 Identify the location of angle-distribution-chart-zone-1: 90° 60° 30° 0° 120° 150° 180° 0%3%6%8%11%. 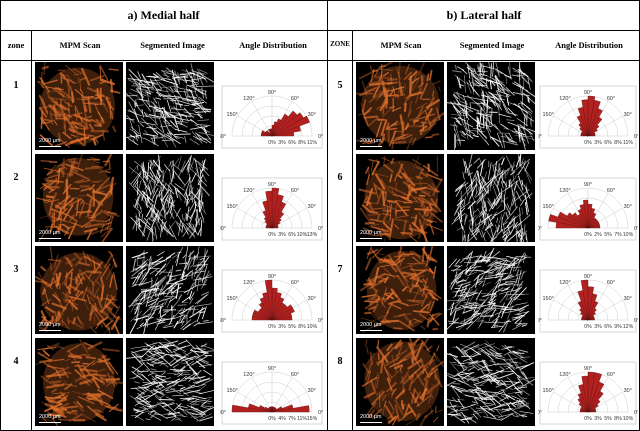
(269, 106).